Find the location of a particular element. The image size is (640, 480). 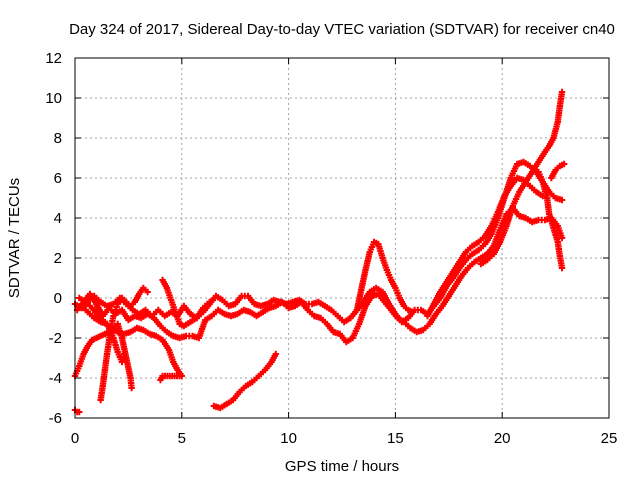

y-tick-label: 10 is located at coordinates (53, 98).